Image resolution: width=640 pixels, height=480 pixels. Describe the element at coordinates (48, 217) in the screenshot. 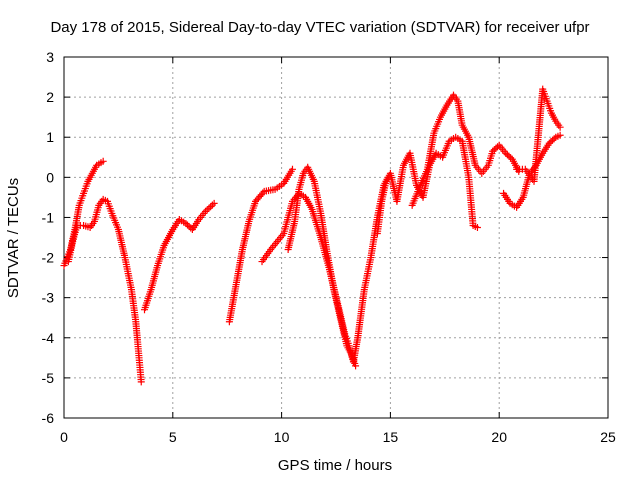

I see `y-tick-label: -1` at that location.